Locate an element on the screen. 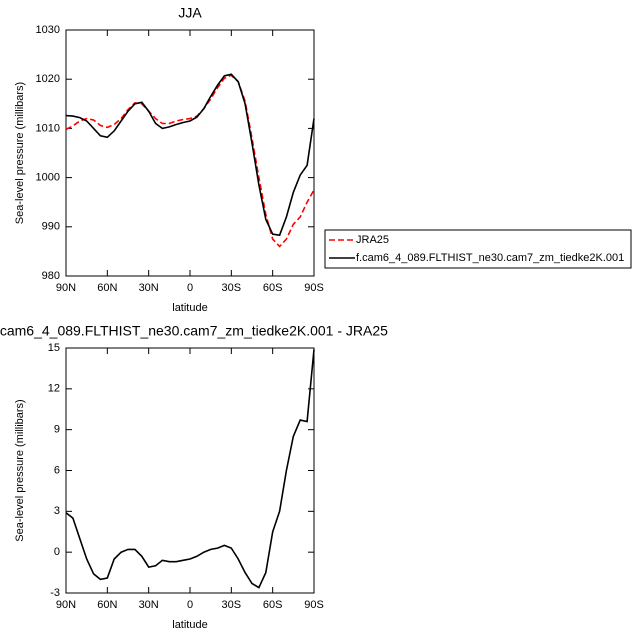 This screenshot has width=636, height=638. y-tick-label: 12 is located at coordinates (54, 389).